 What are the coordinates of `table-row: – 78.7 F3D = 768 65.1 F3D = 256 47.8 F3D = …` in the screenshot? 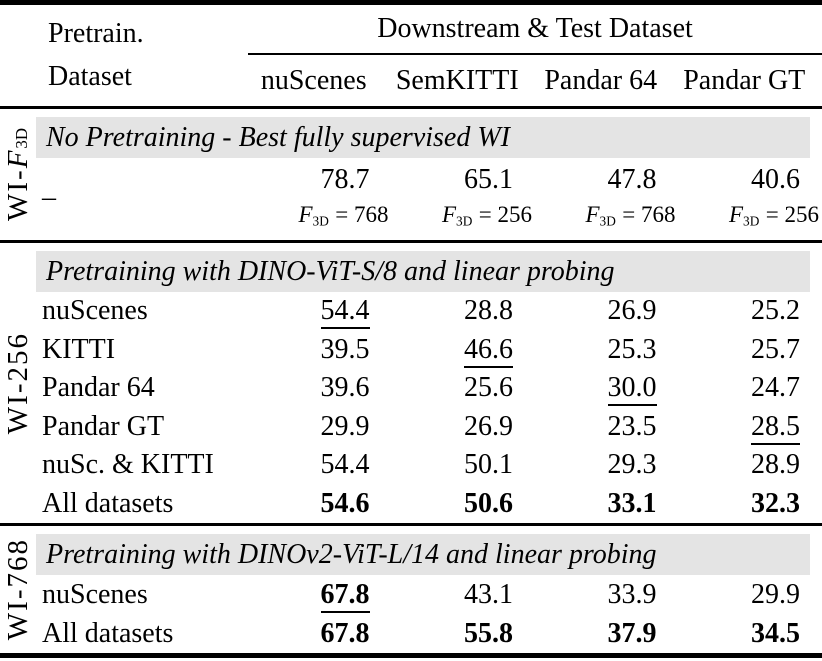 It's located at (429, 198).